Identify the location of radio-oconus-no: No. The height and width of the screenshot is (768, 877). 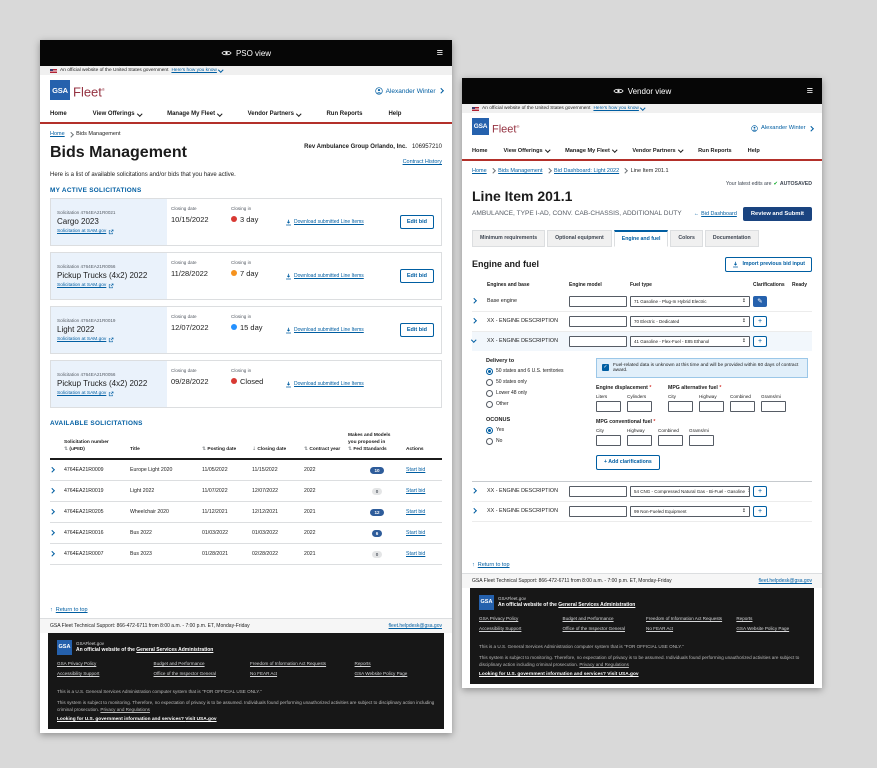
(537, 441).